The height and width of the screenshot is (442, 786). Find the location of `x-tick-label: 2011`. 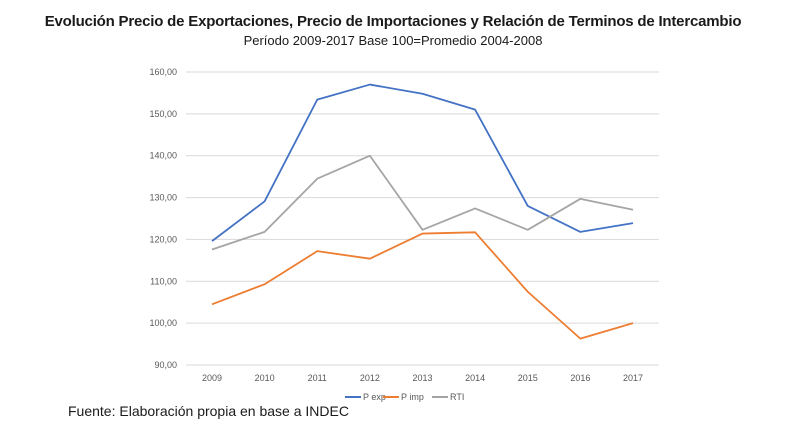

x-tick-label: 2011 is located at coordinates (317, 378).